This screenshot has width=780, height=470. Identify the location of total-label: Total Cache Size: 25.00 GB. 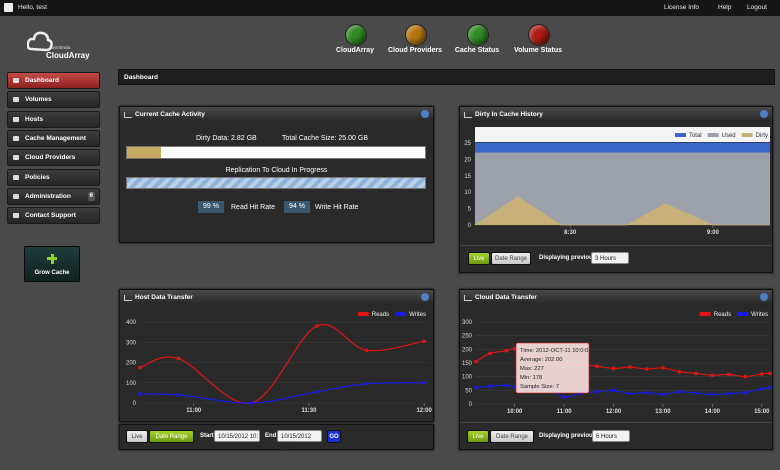
(325, 138).